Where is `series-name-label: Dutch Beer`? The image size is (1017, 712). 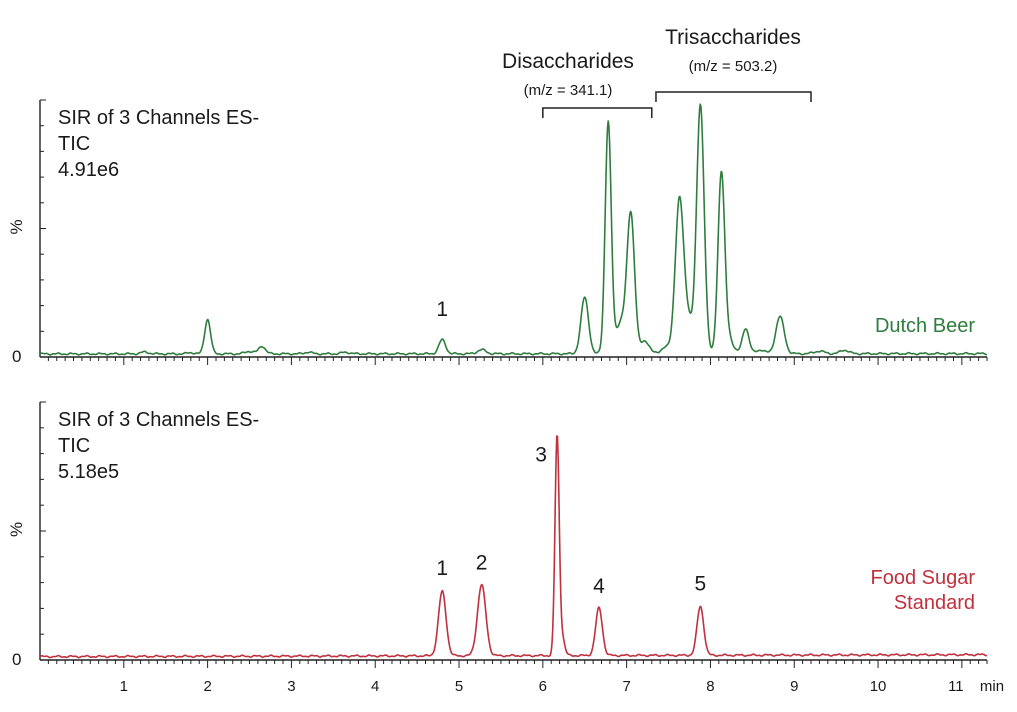
series-name-label: Dutch Beer is located at coordinates (925, 326).